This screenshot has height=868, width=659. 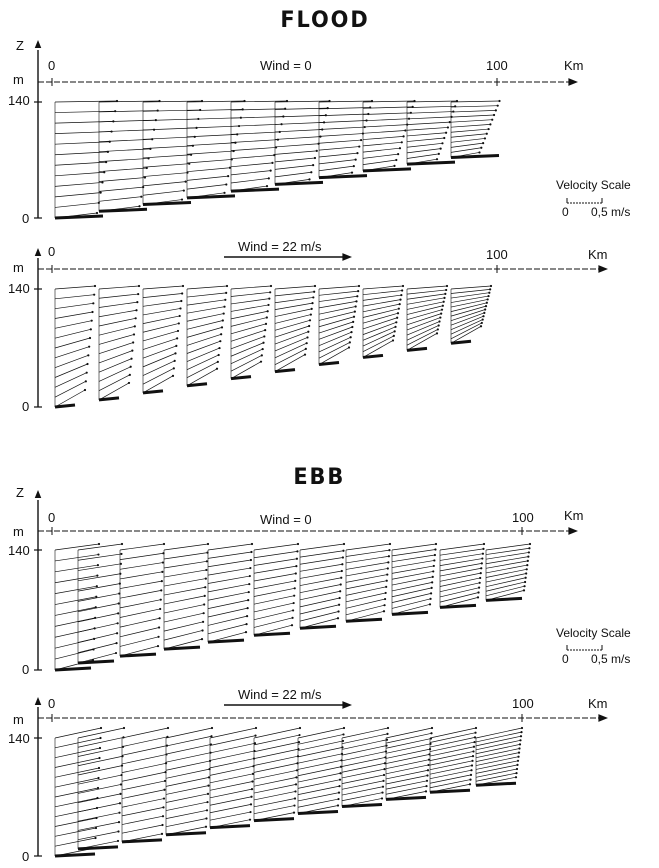 What do you see at coordinates (311, 308) in the screenshot?
I see `panel2-station-6-tip` at bounding box center [311, 308].